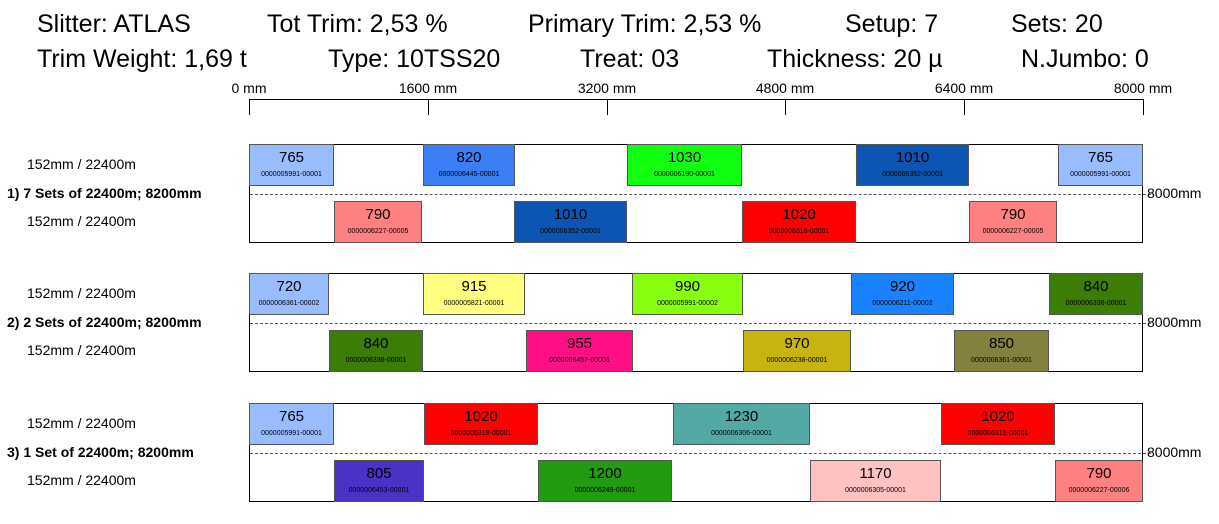 This screenshot has height=524, width=1219. I want to click on trim-weight-label: Trim Weight: 1,69 t, so click(142, 59).